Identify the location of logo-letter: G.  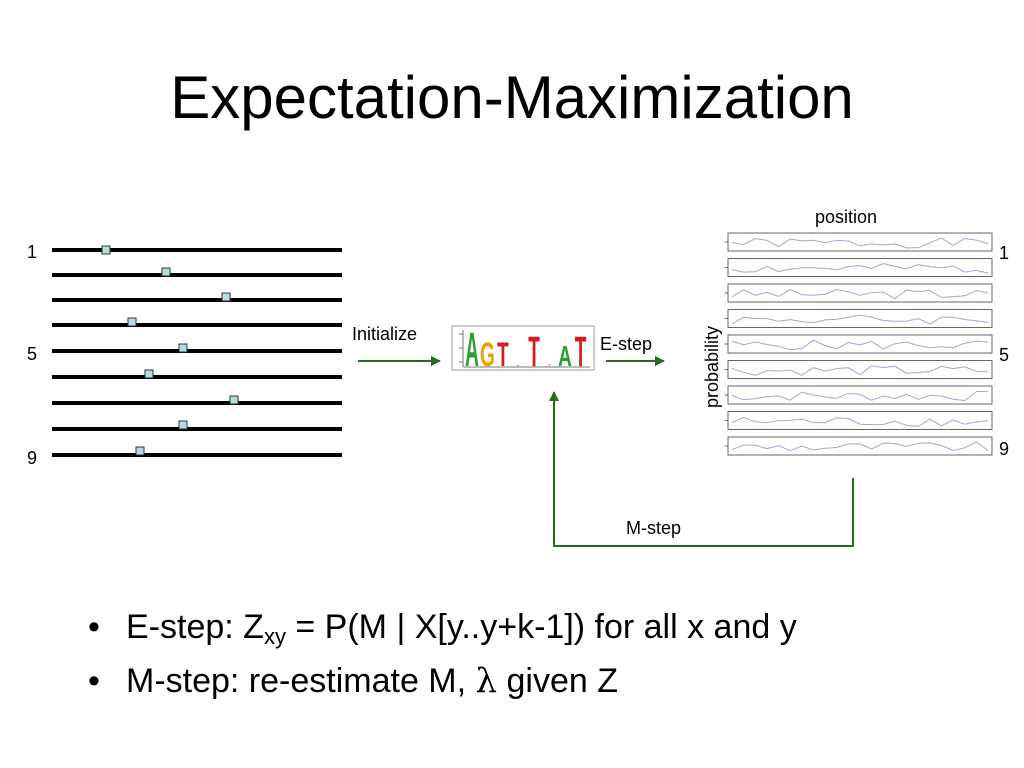
(487, 354).